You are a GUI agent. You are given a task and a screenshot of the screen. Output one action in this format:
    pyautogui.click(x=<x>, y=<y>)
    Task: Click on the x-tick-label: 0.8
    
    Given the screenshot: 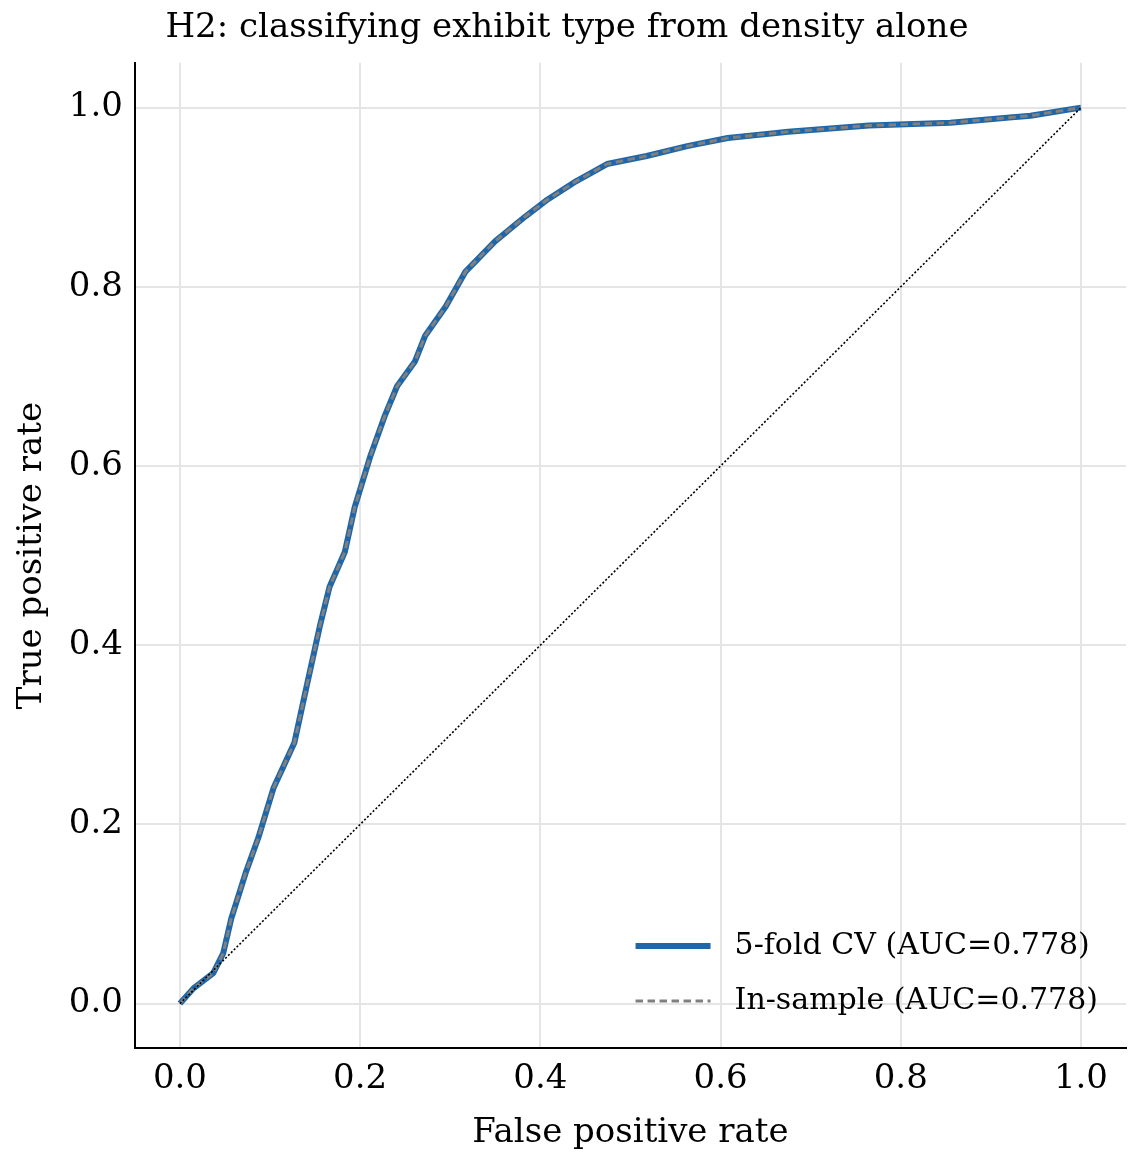 What is the action you would take?
    pyautogui.click(x=900, y=1075)
    